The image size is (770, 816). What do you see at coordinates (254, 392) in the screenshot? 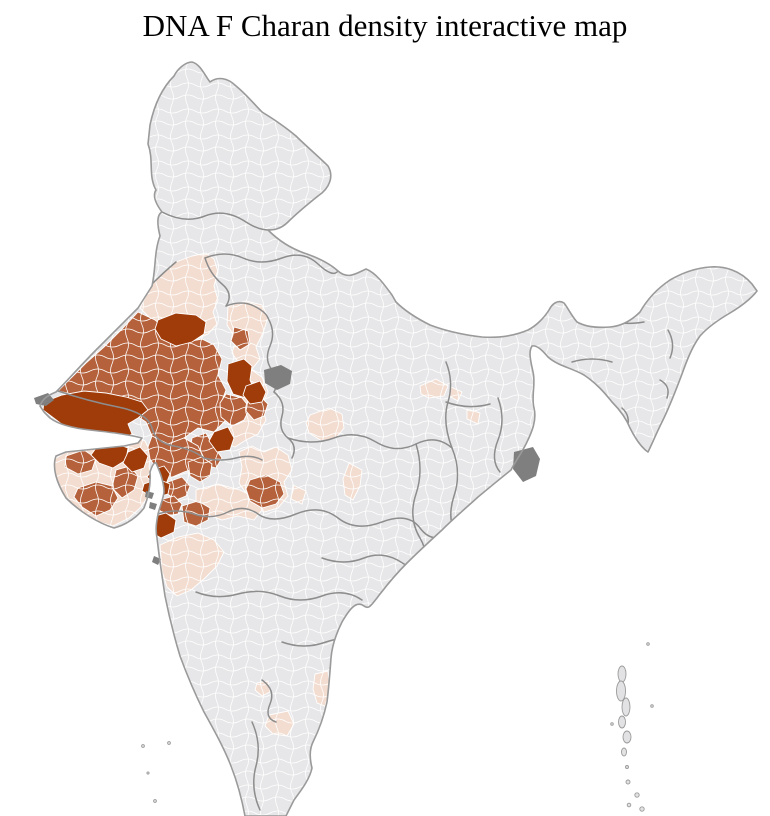
I see `district-h10` at bounding box center [254, 392].